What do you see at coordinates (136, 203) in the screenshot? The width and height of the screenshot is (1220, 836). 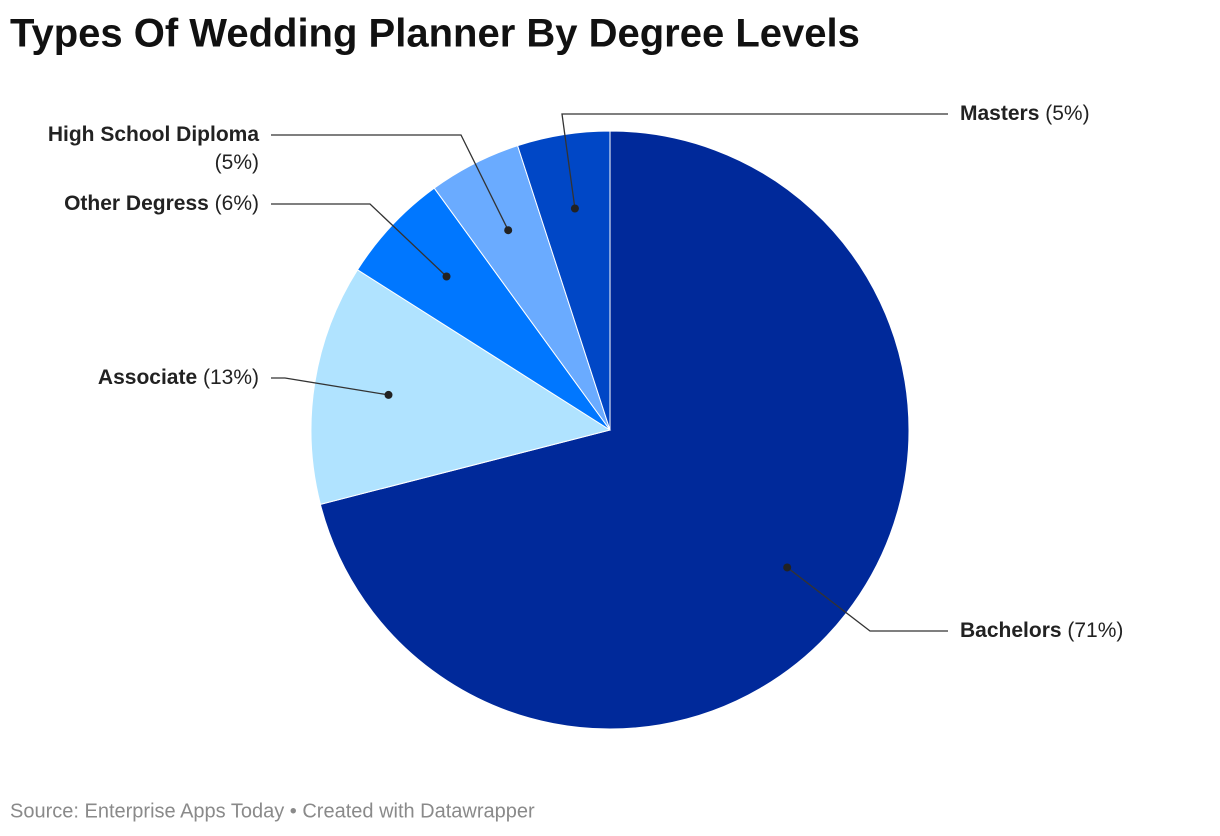 I see `category-name: Other Degress` at bounding box center [136, 203].